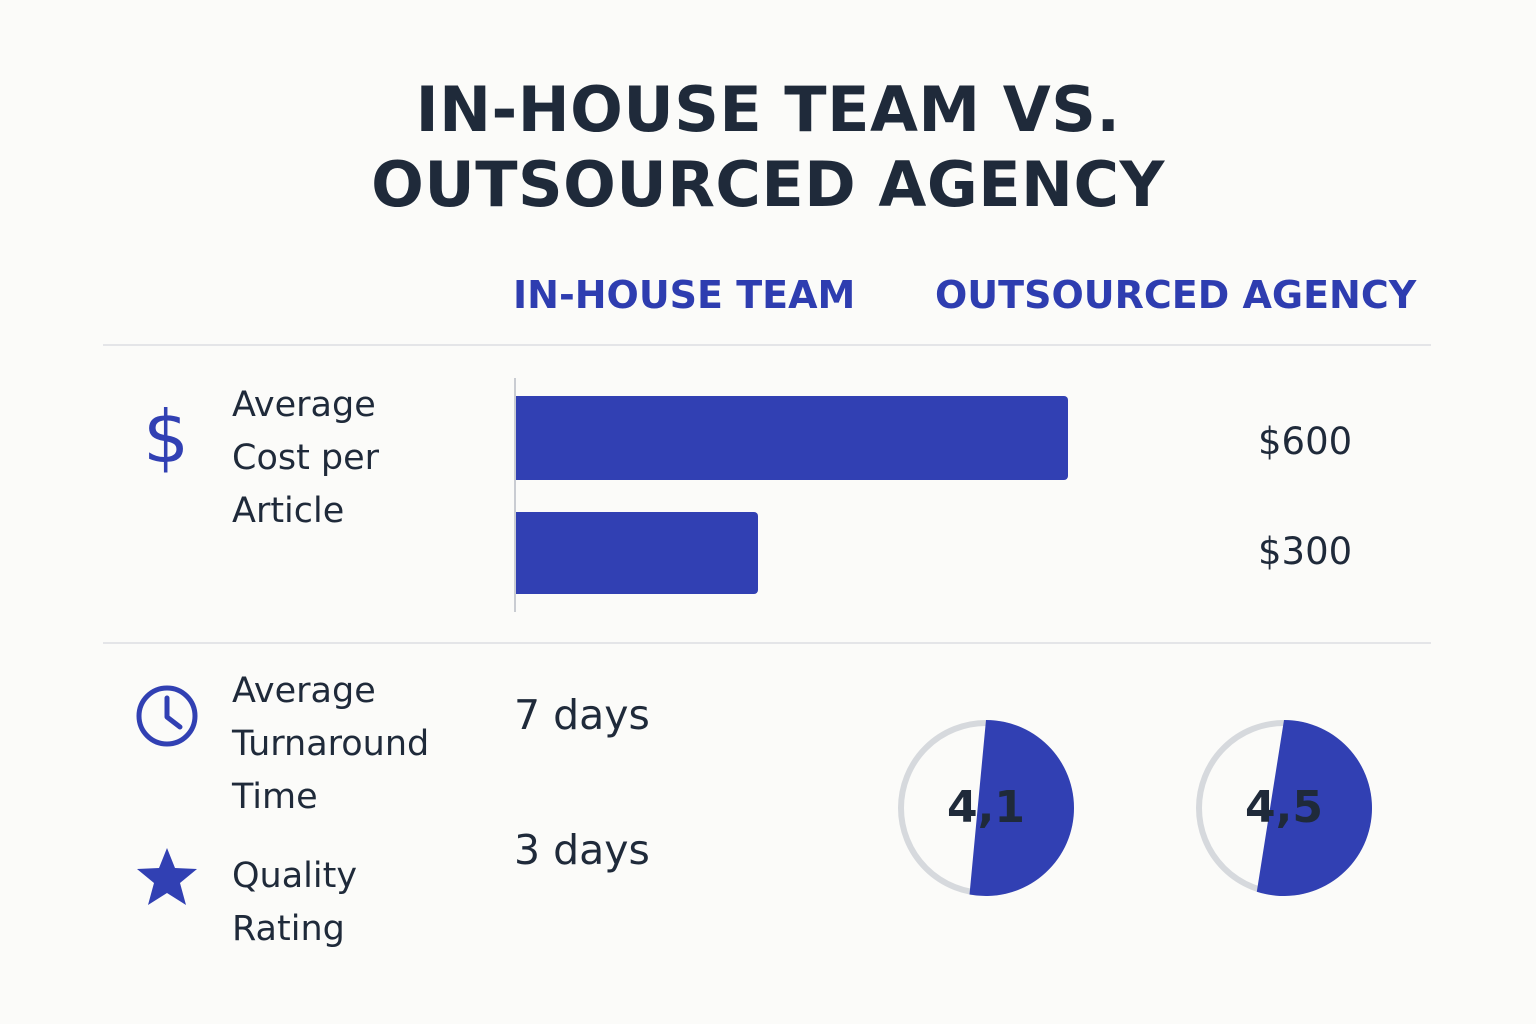 The width and height of the screenshot is (1536, 1024). Describe the element at coordinates (582, 850) in the screenshot. I see `turnaround-agency-value: 3 days` at that location.